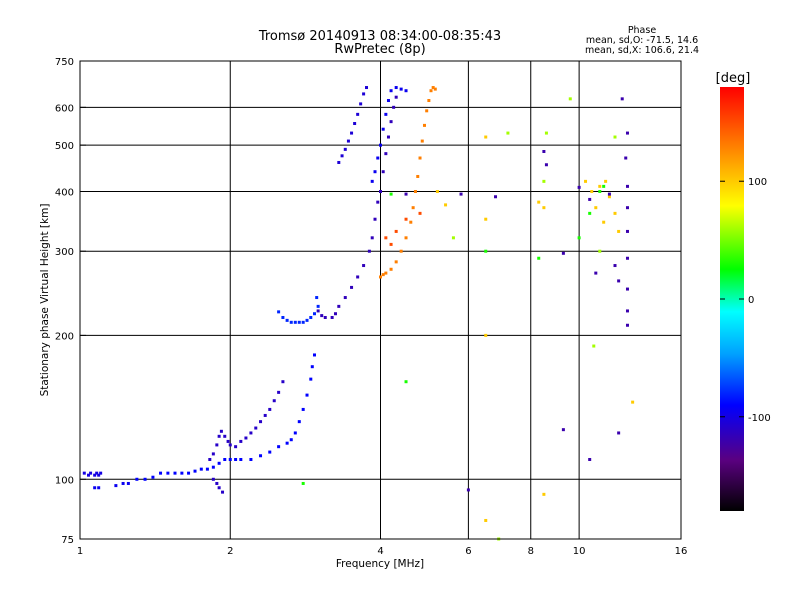 This screenshot has height=600, width=800. Describe the element at coordinates (64, 252) in the screenshot. I see `y-tick-label: 300` at that location.